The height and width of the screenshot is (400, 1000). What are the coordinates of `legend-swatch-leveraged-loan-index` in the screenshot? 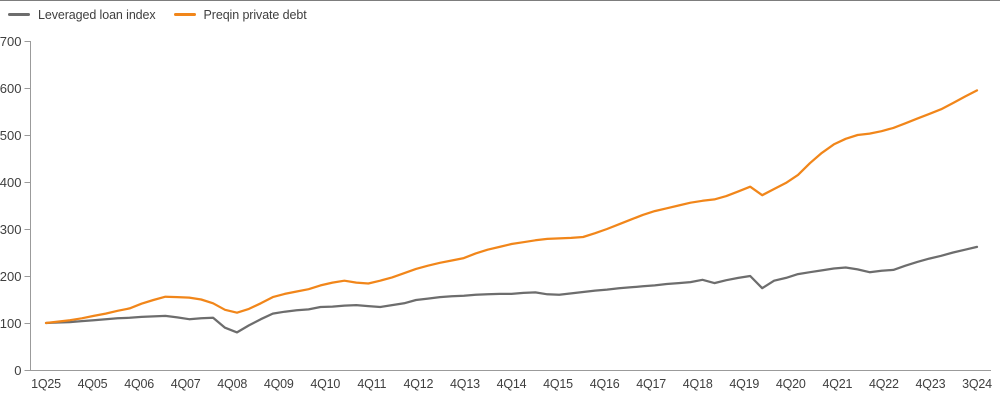 It's located at (19, 15).